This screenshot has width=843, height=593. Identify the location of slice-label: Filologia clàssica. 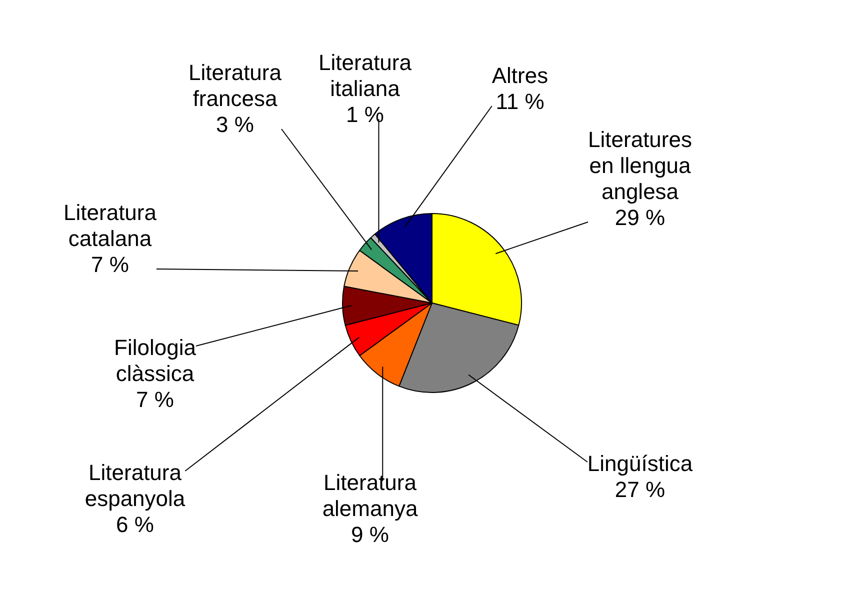
(155, 360).